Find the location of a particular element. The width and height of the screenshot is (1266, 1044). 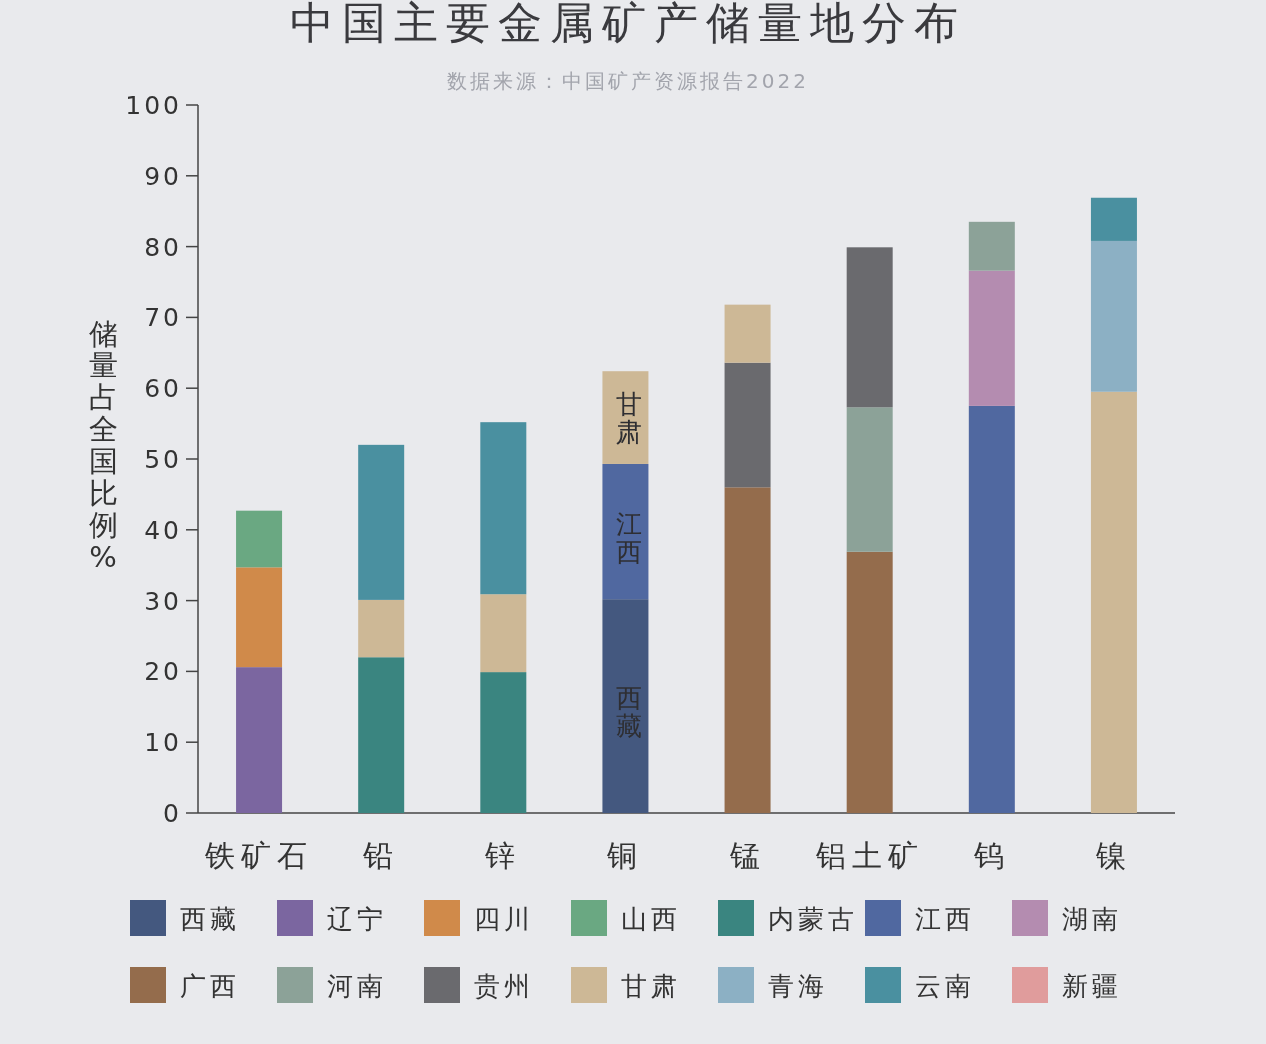

x-tick-label: 铁矿石 is located at coordinates (259, 855).